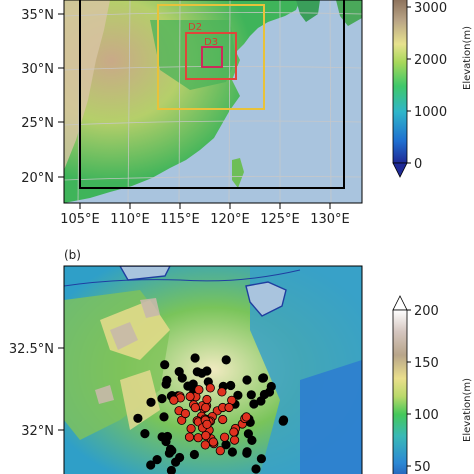  What do you see at coordinates (42, 97) in the screenshot?
I see `panel-a-lat-ticks: 35°N 30°N 25°N 20°N` at bounding box center [42, 97].